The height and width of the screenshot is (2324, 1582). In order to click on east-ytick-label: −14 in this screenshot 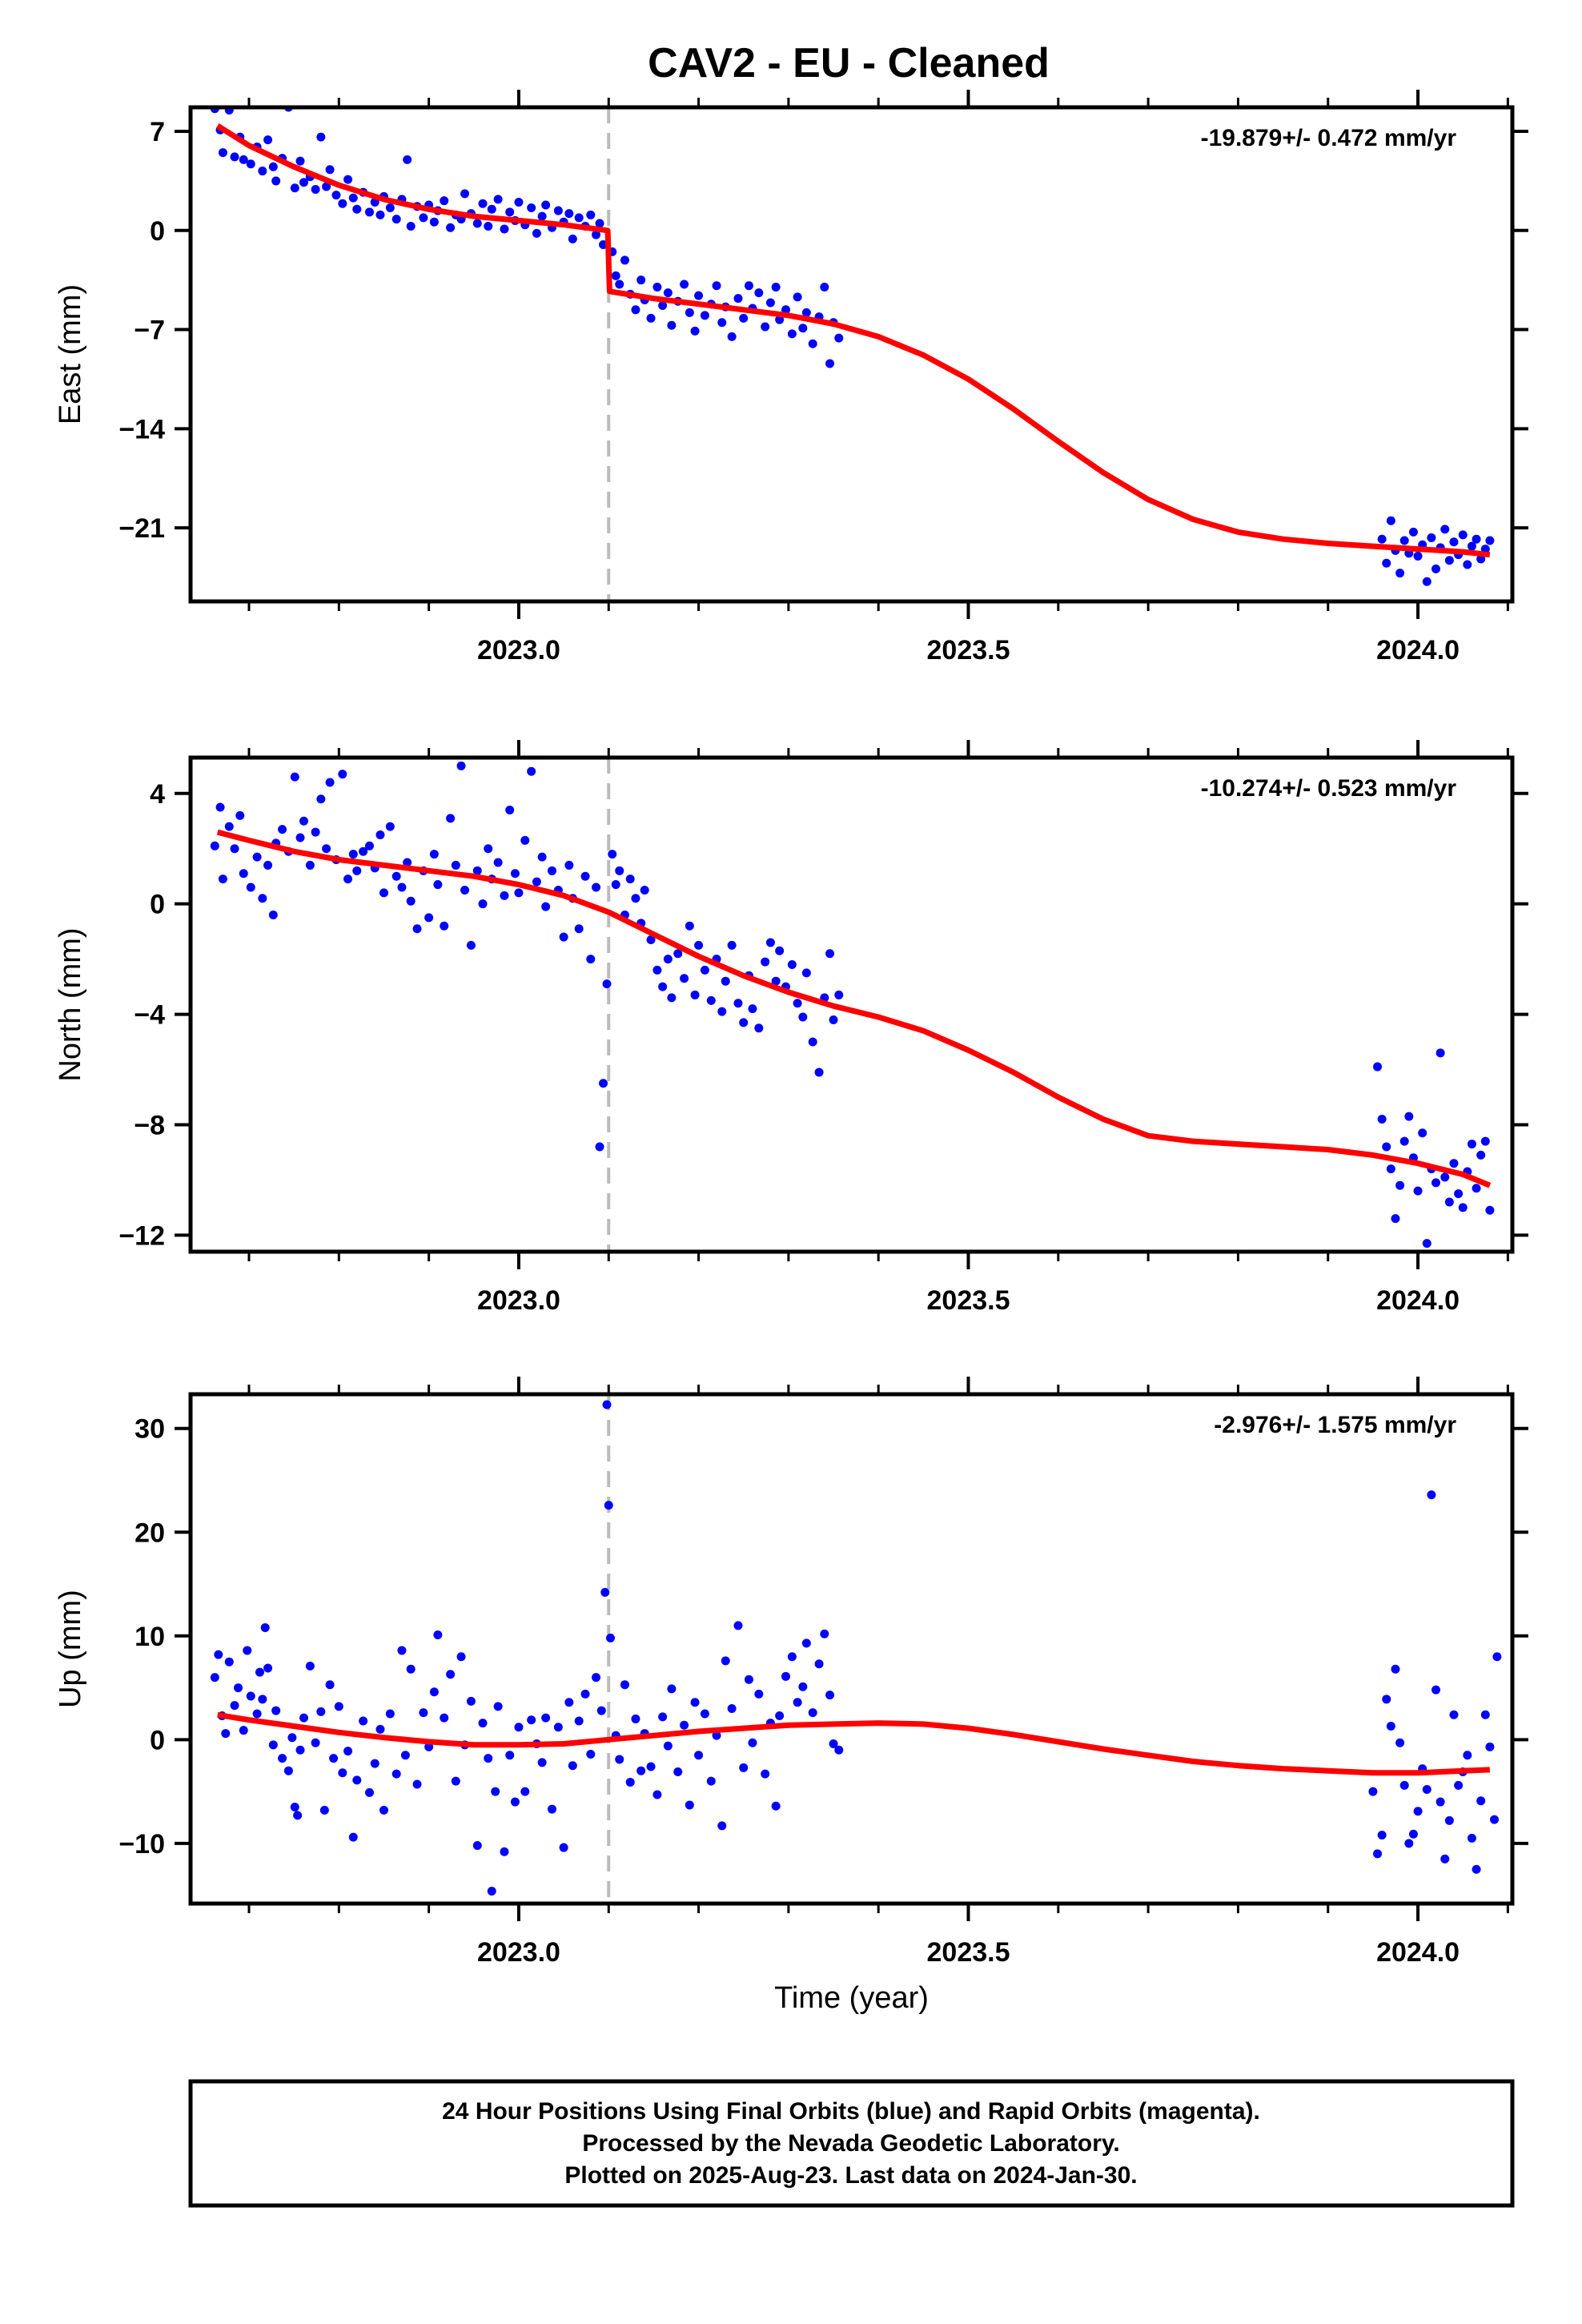, I will do `click(141, 429)`.